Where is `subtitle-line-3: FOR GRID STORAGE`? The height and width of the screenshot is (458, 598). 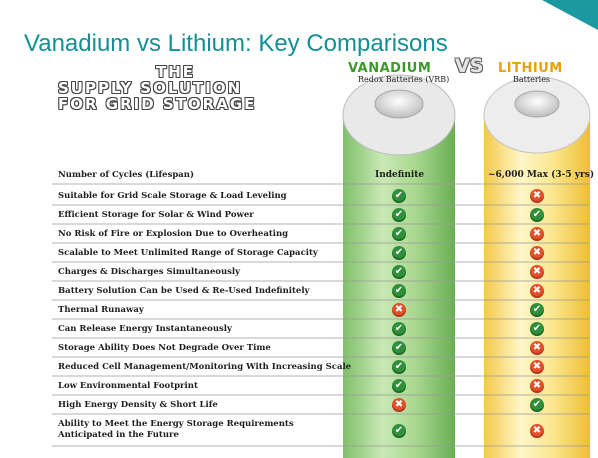
subtitle-line-3: FOR GRID STORAGE is located at coordinates (157, 104).